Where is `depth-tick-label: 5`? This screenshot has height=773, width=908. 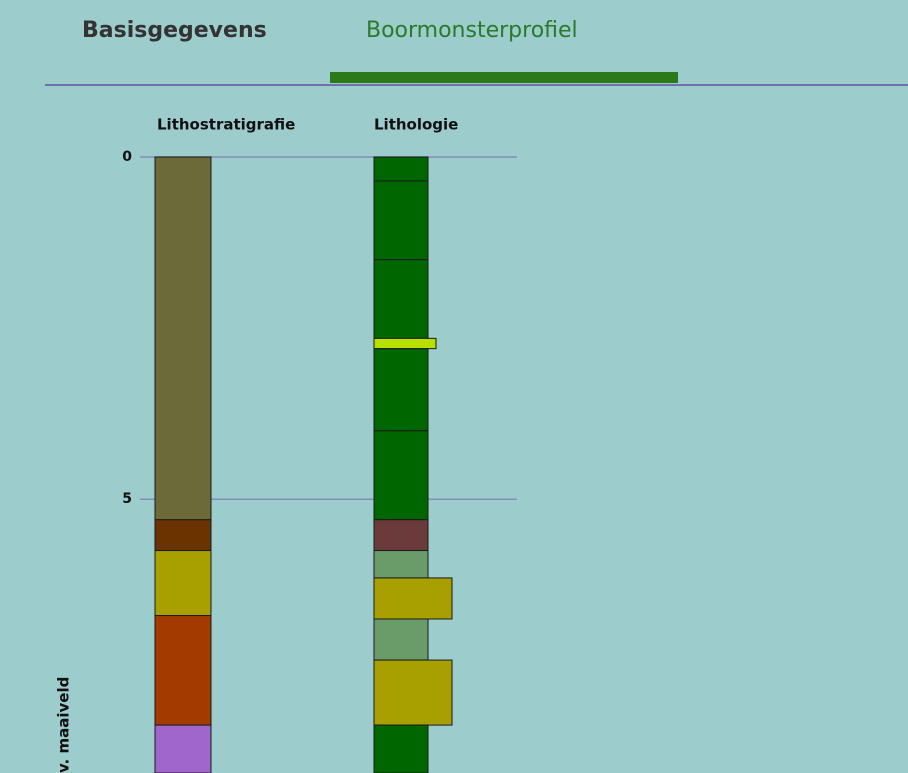 depth-tick-label: 5 is located at coordinates (127, 499).